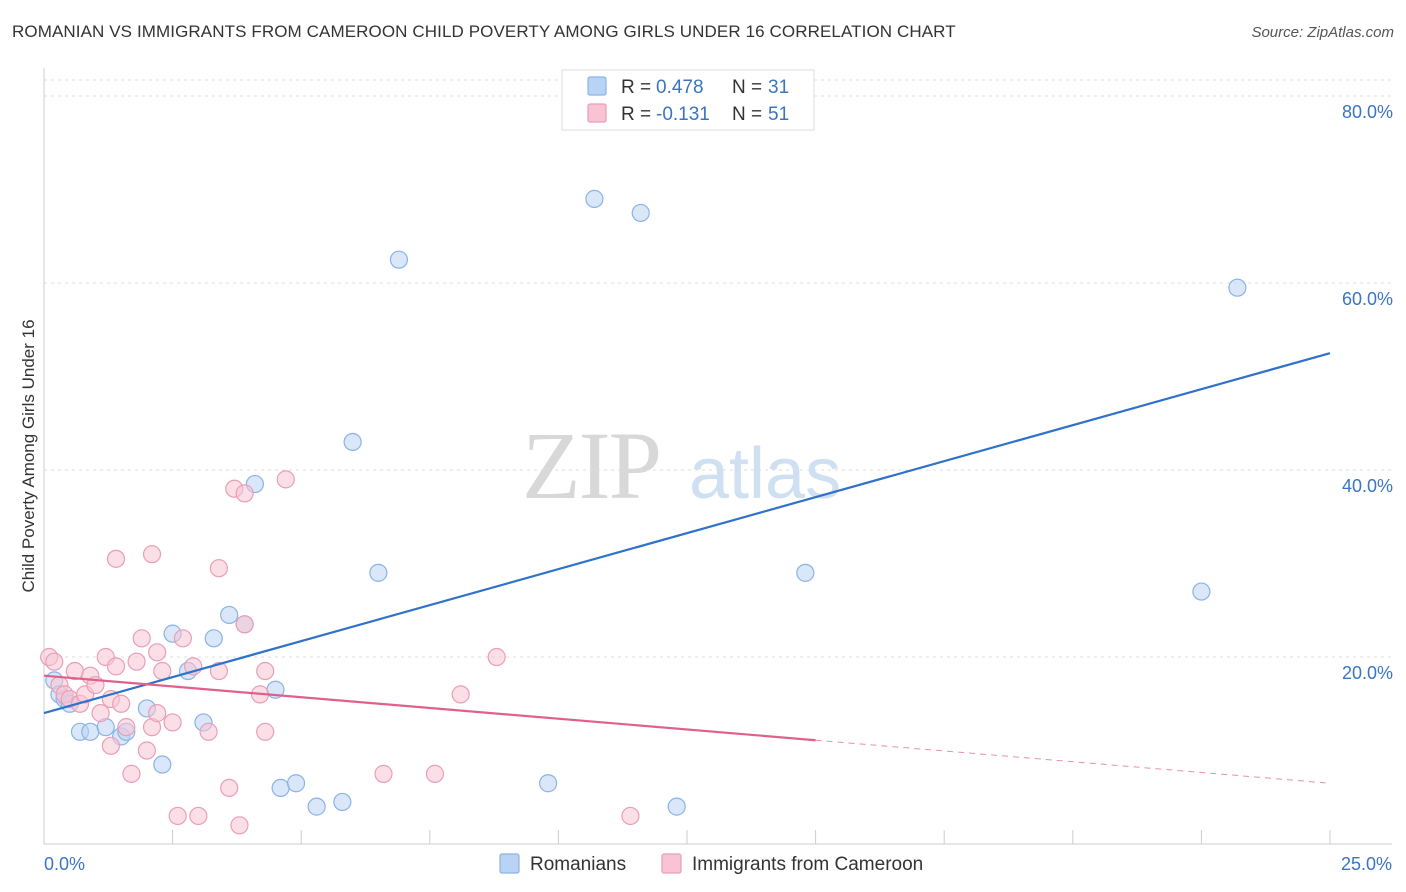 This screenshot has height=892, width=1406. I want to click on source-label: Source: ZipAtlas.com, so click(1322, 32).